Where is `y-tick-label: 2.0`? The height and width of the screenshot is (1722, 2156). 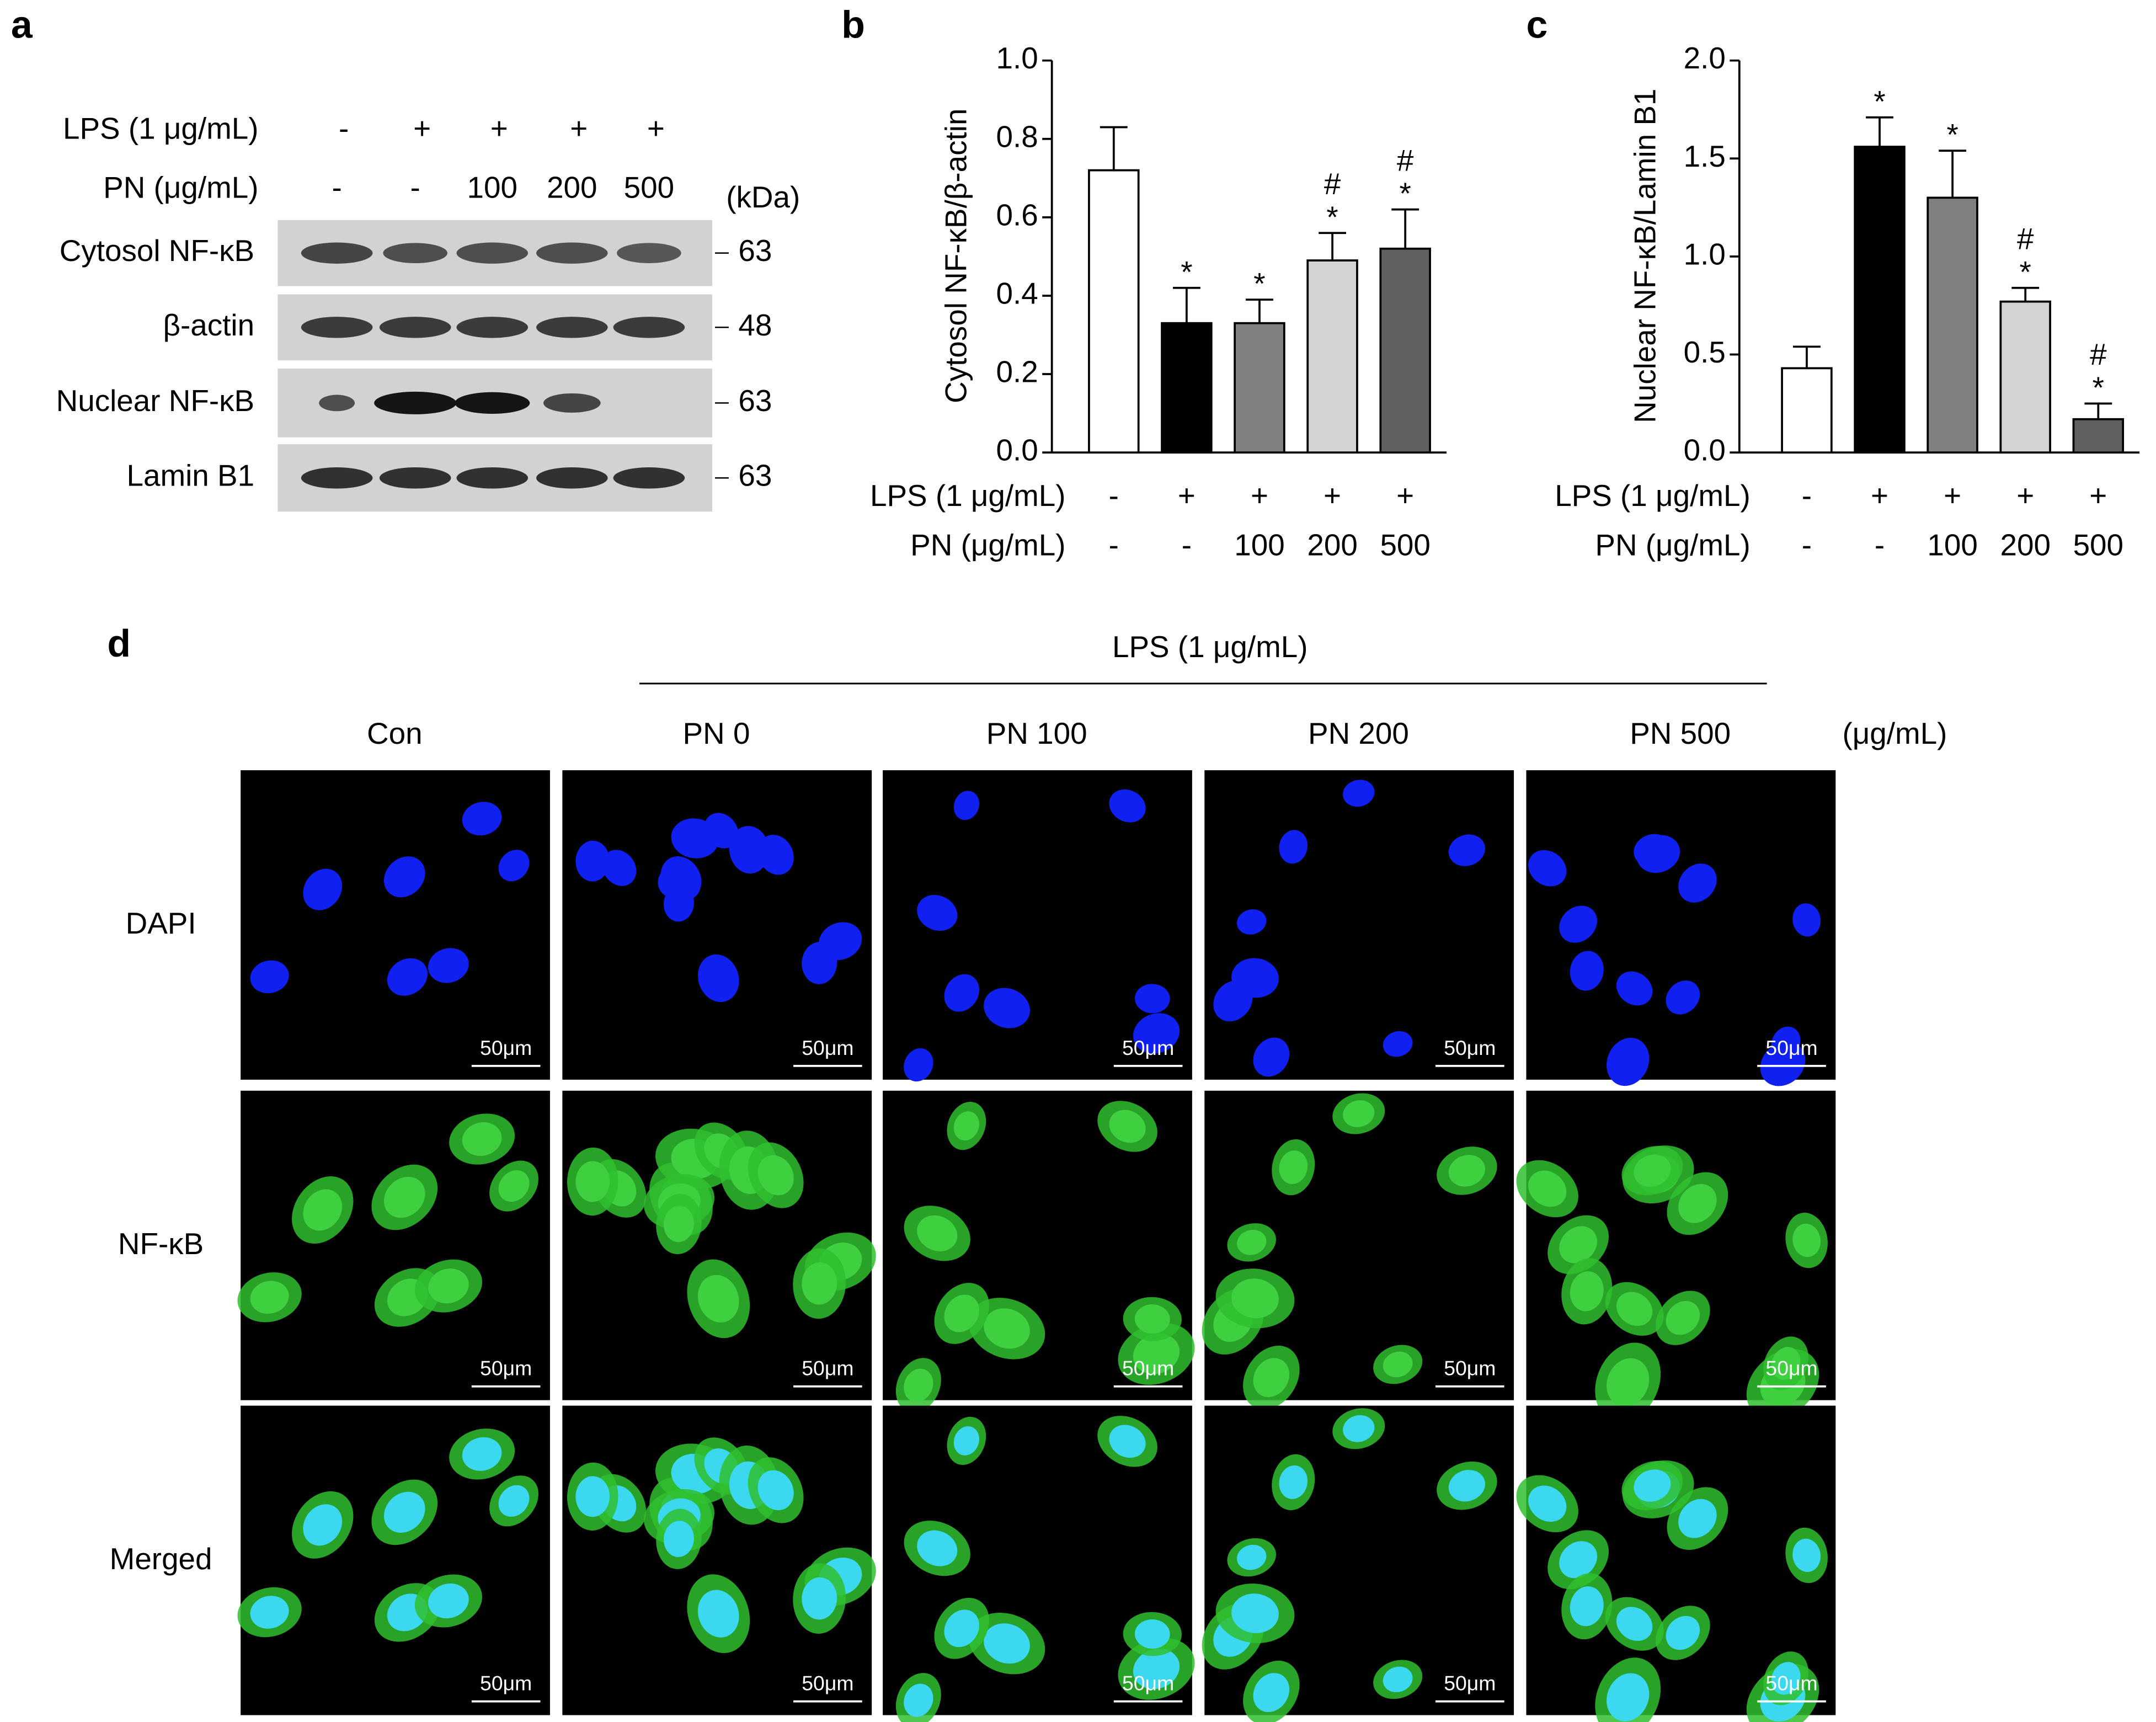
y-tick-label: 2.0 is located at coordinates (1705, 58).